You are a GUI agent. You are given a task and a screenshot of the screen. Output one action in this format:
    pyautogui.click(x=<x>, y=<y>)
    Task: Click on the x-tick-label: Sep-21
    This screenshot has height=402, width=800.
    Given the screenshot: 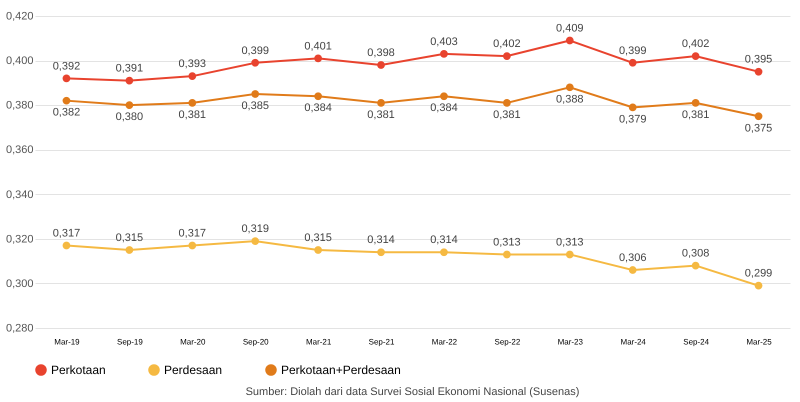 What is the action you would take?
    pyautogui.click(x=381, y=342)
    